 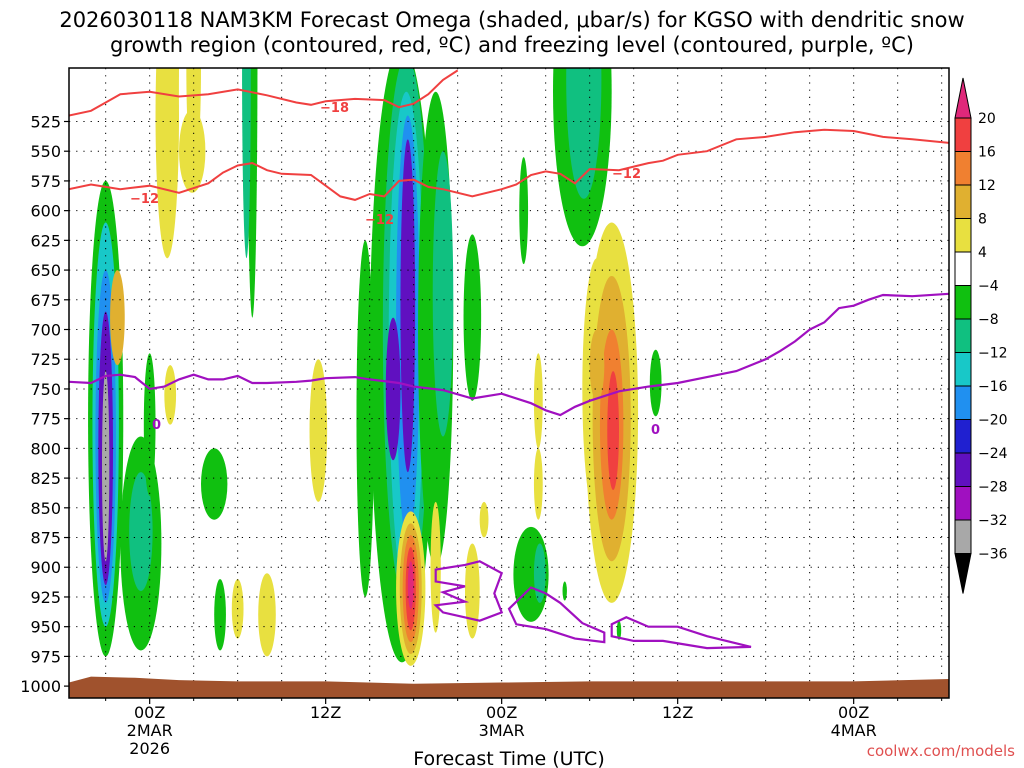 I want to click on colorbar-label-7: −12, so click(x=993, y=354).